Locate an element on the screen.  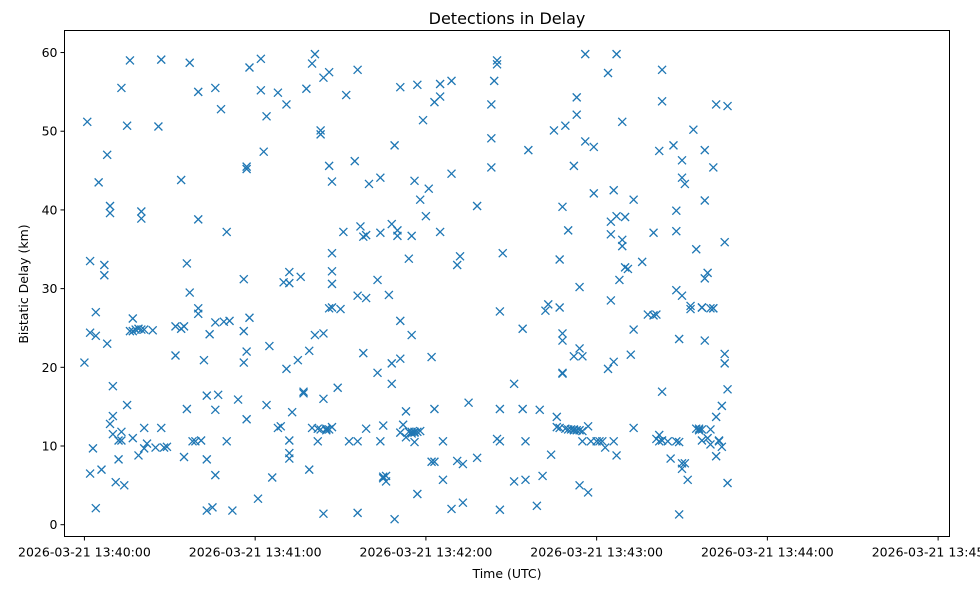
x-tick-label: 2026-03-21 13:41:00 is located at coordinates (255, 552).